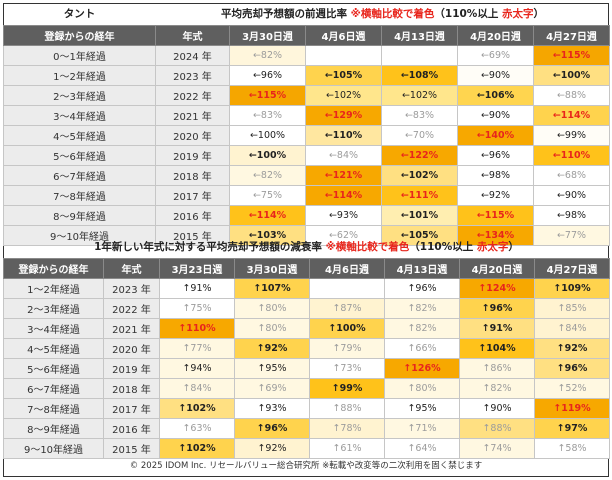  Describe the element at coordinates (53, 328) in the screenshot. I see `row-elapsed-label: 3～4年経過` at that location.